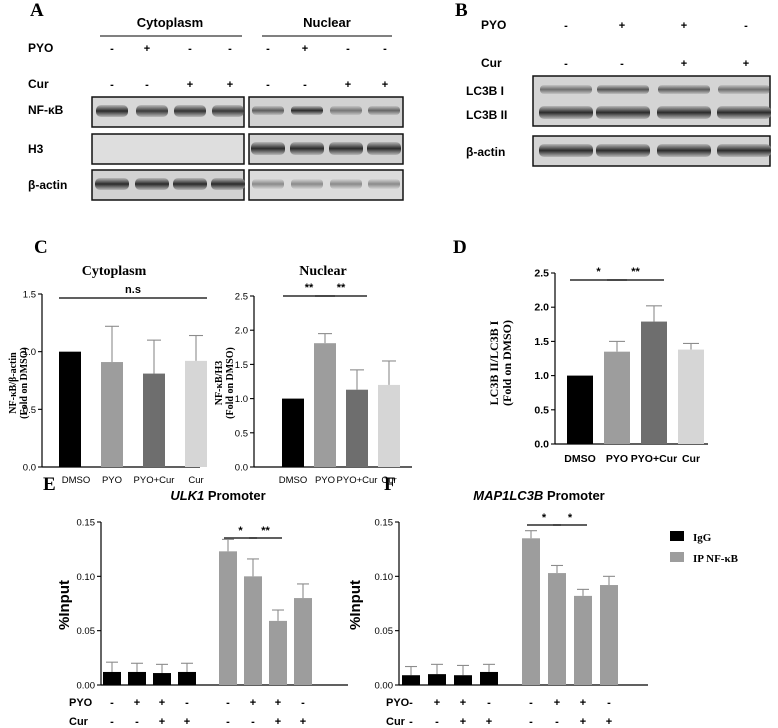 This screenshot has height=728, width=778. Describe the element at coordinates (212, 623) in the screenshot. I see `bar-chart-ulk1: 0.000.050.100.15- + + - - + + -- - + + - - + +* **` at that location.